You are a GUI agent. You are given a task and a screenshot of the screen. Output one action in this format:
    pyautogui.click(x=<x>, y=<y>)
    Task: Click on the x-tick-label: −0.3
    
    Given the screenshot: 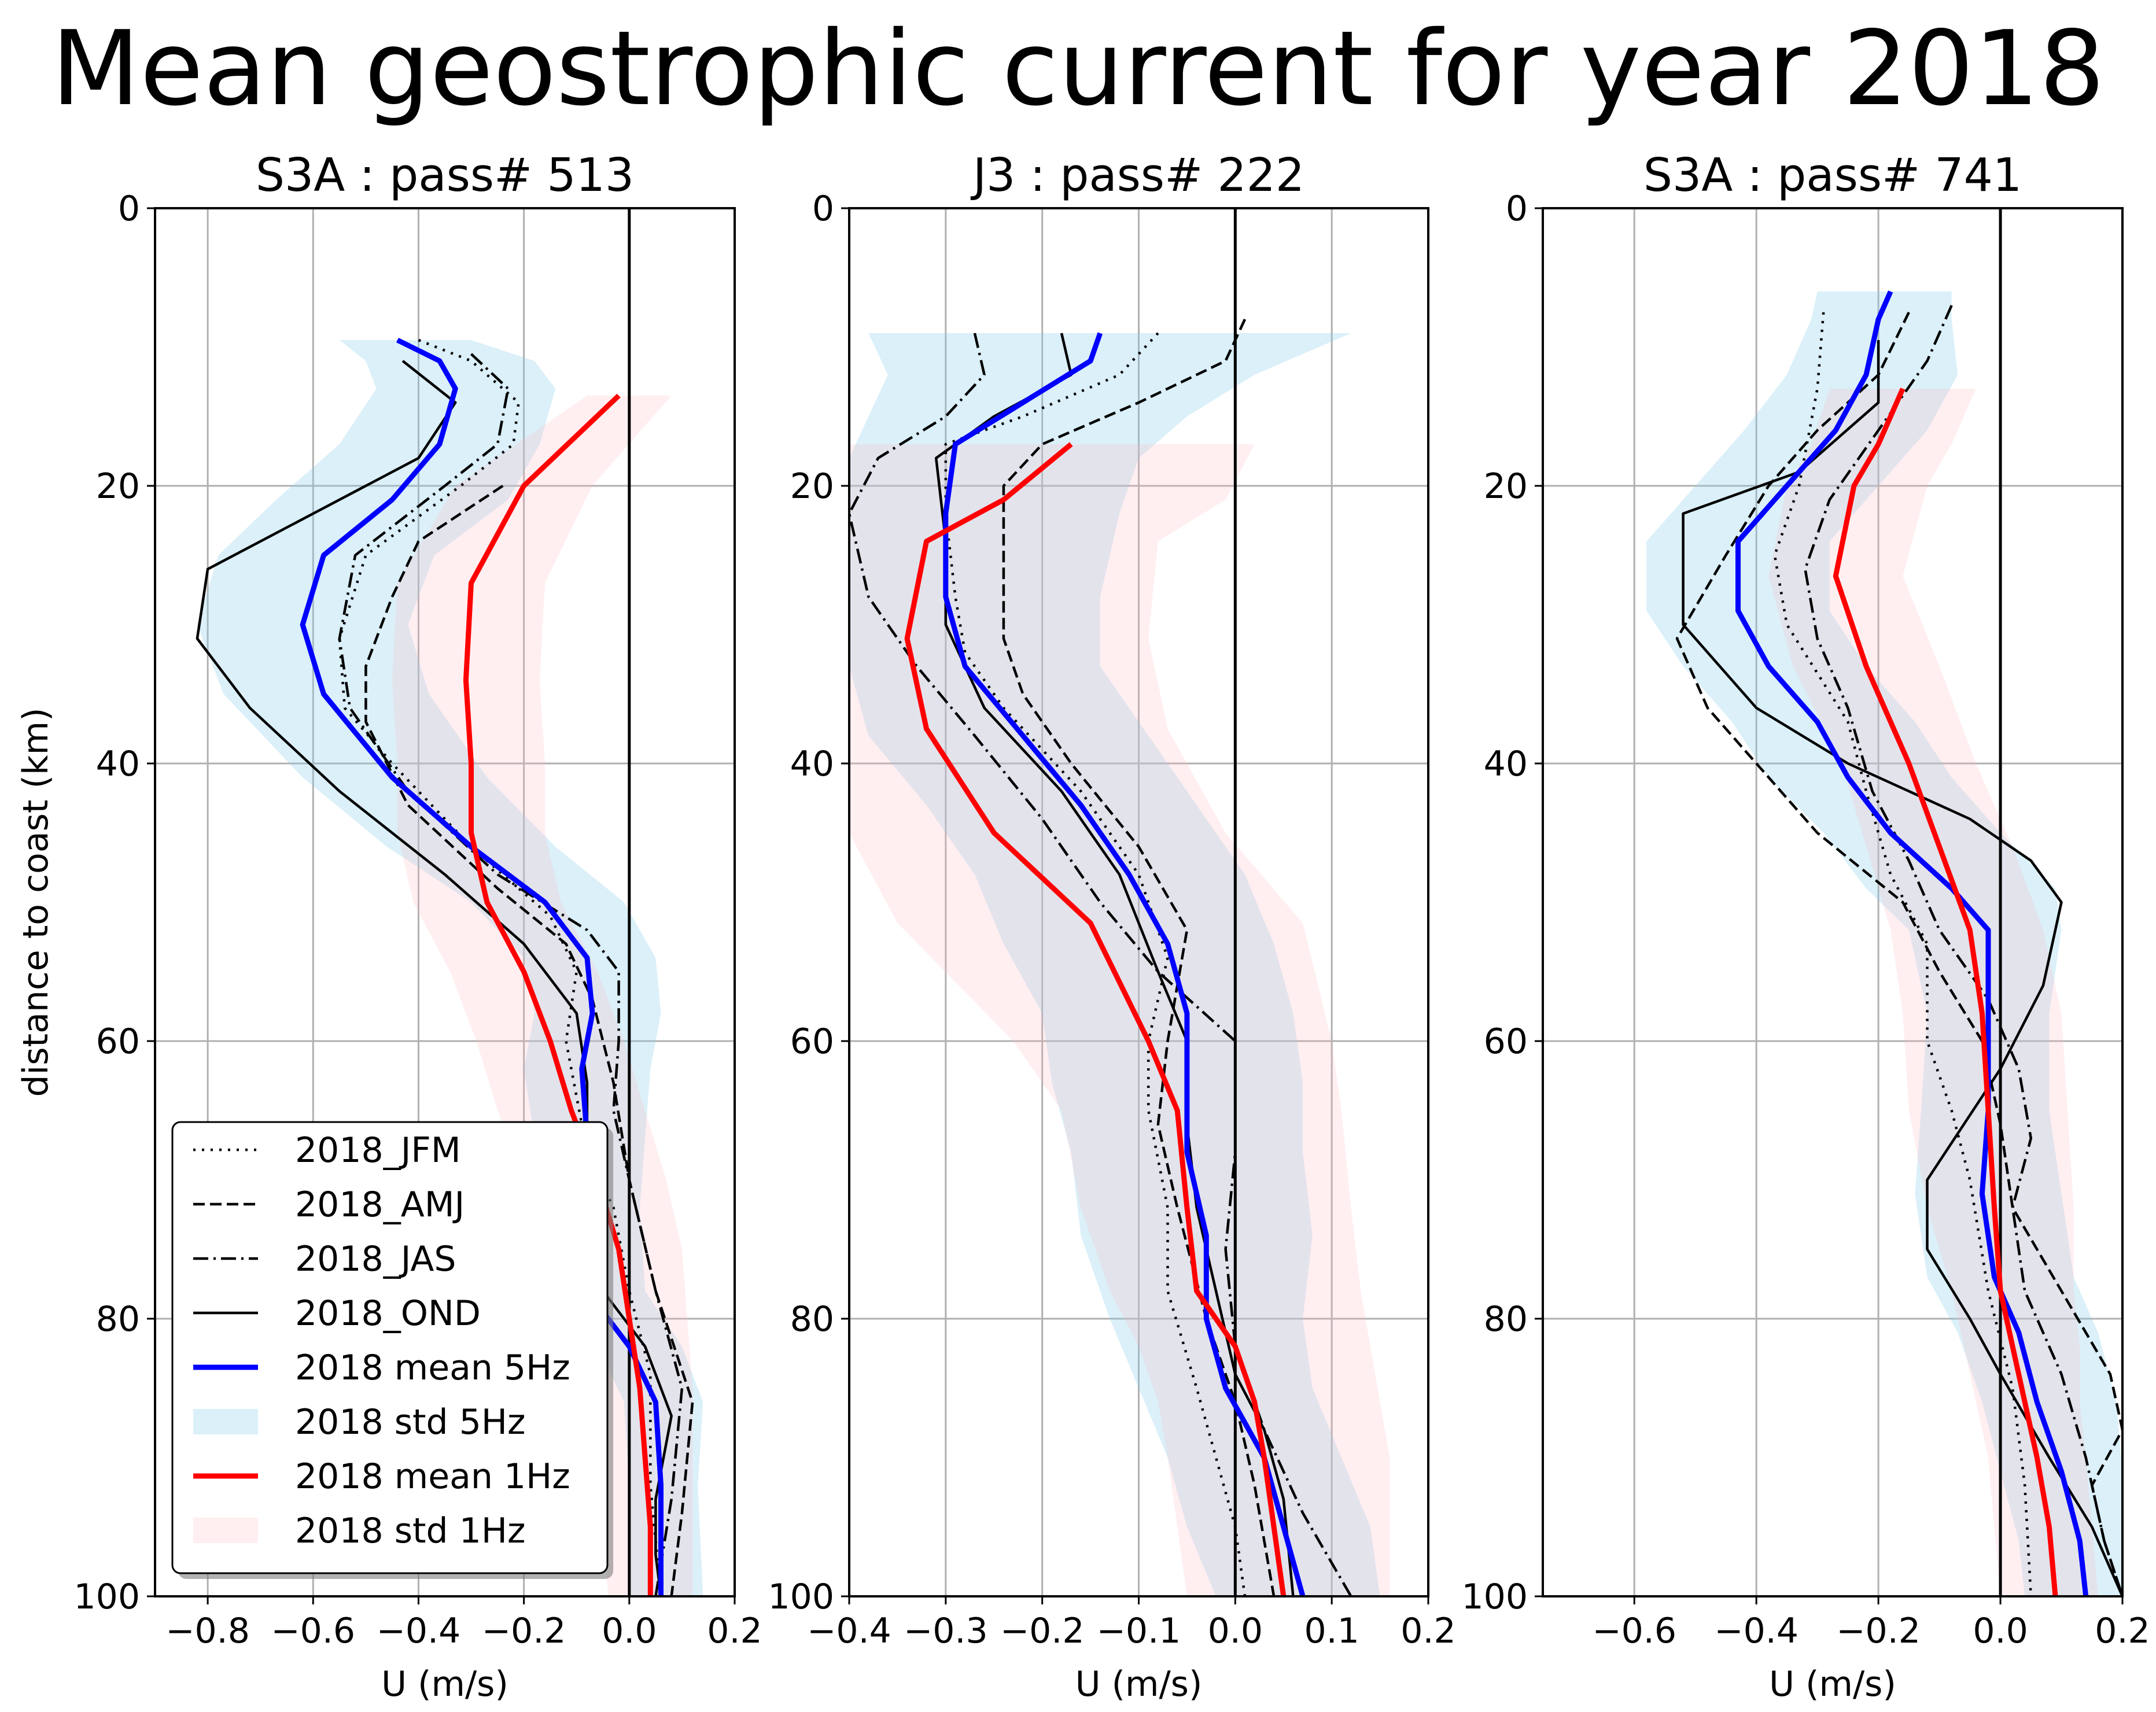 What is the action you would take?
    pyautogui.click(x=946, y=1631)
    